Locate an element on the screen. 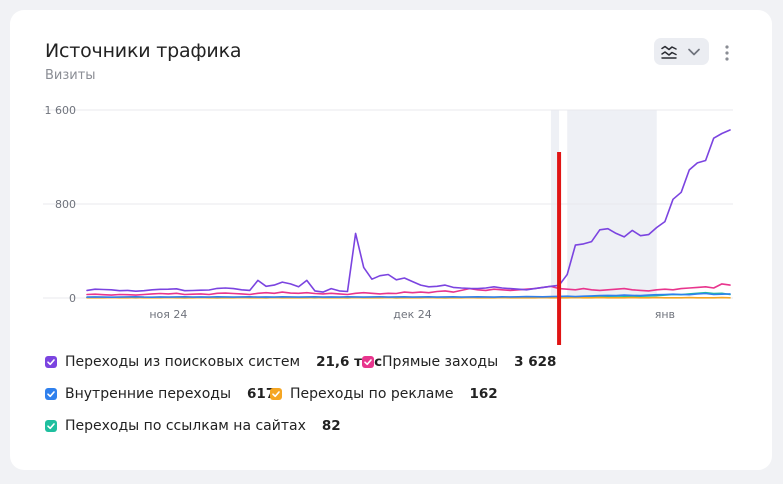 The height and width of the screenshot is (484, 783). legend-value: 3 628 is located at coordinates (535, 362).